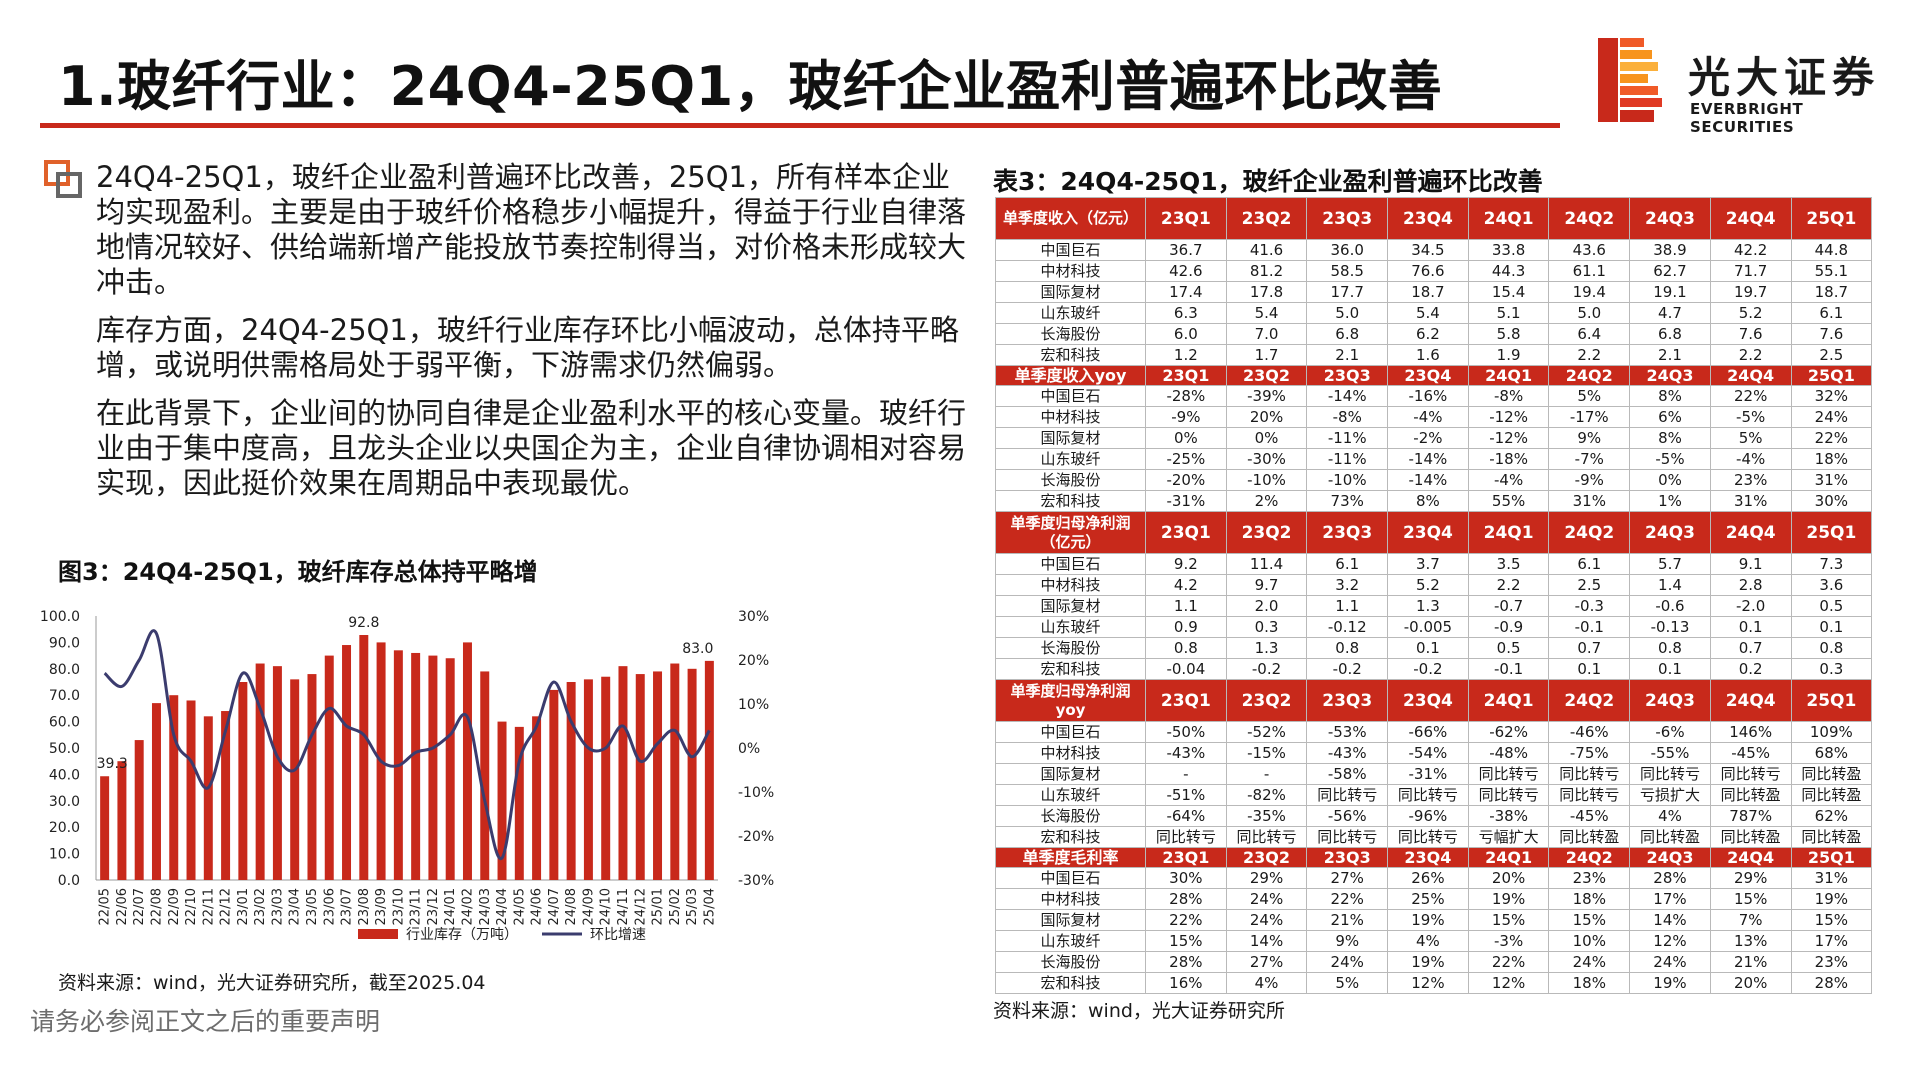 The height and width of the screenshot is (1080, 1920). Describe the element at coordinates (1428, 732) in the screenshot. I see `table-cell: -66%` at that location.